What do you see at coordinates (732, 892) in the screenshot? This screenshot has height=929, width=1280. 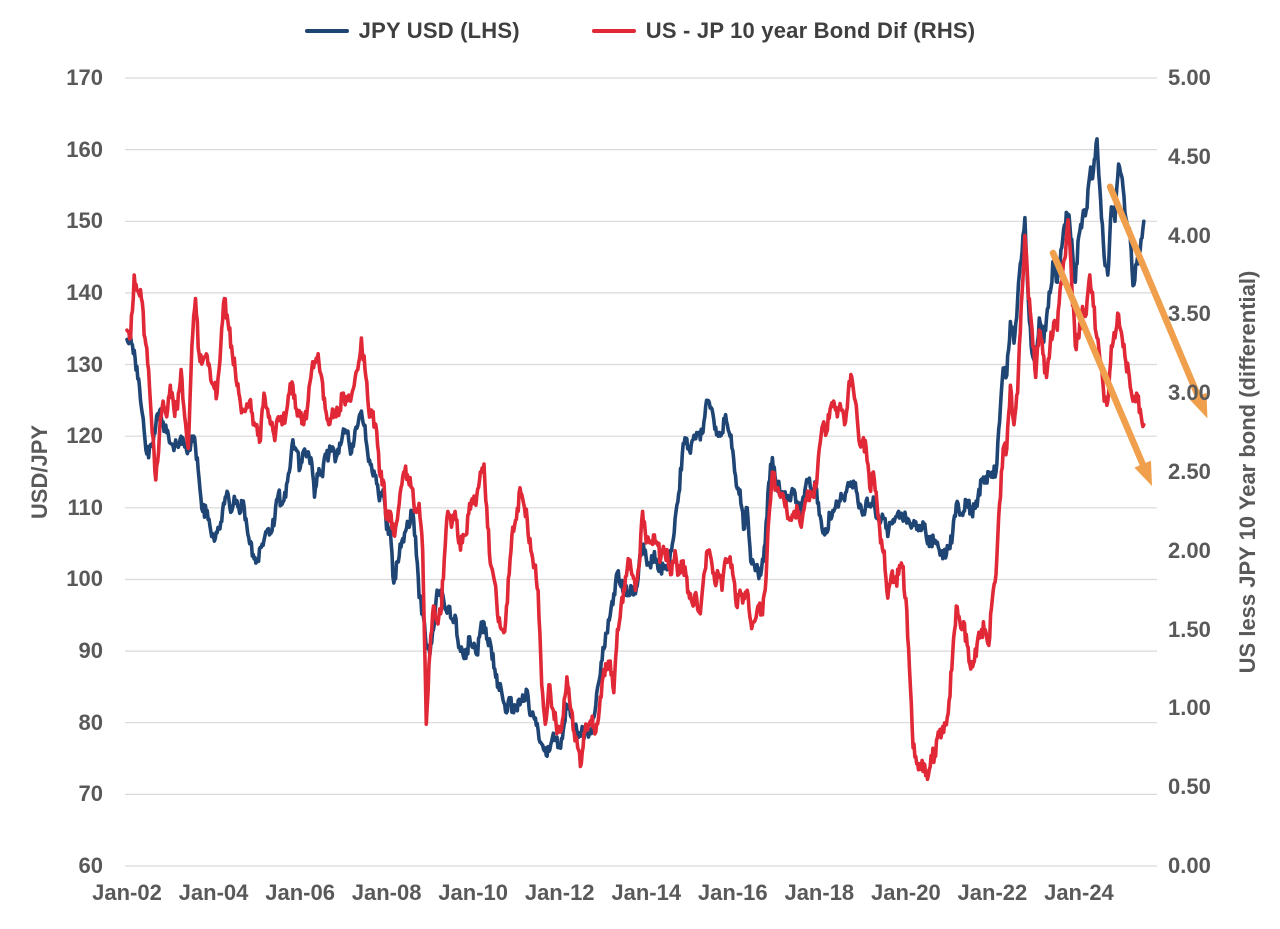 I see `x-axis-tick-Jan-16: Jan-16` at bounding box center [732, 892].